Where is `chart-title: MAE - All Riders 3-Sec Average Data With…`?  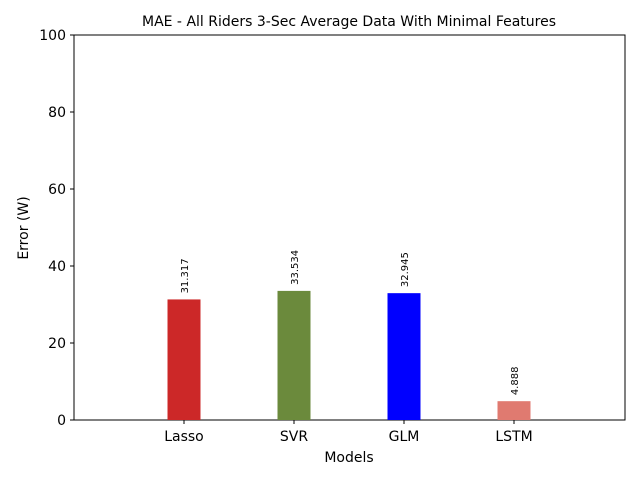 chart-title: MAE - All Riders 3-Sec Average Data With… is located at coordinates (349, 22).